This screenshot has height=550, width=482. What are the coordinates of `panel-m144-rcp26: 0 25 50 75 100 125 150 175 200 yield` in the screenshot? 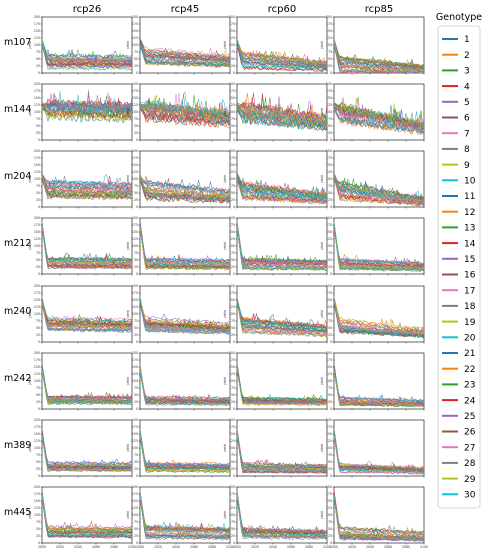 It's located at (80, 112).